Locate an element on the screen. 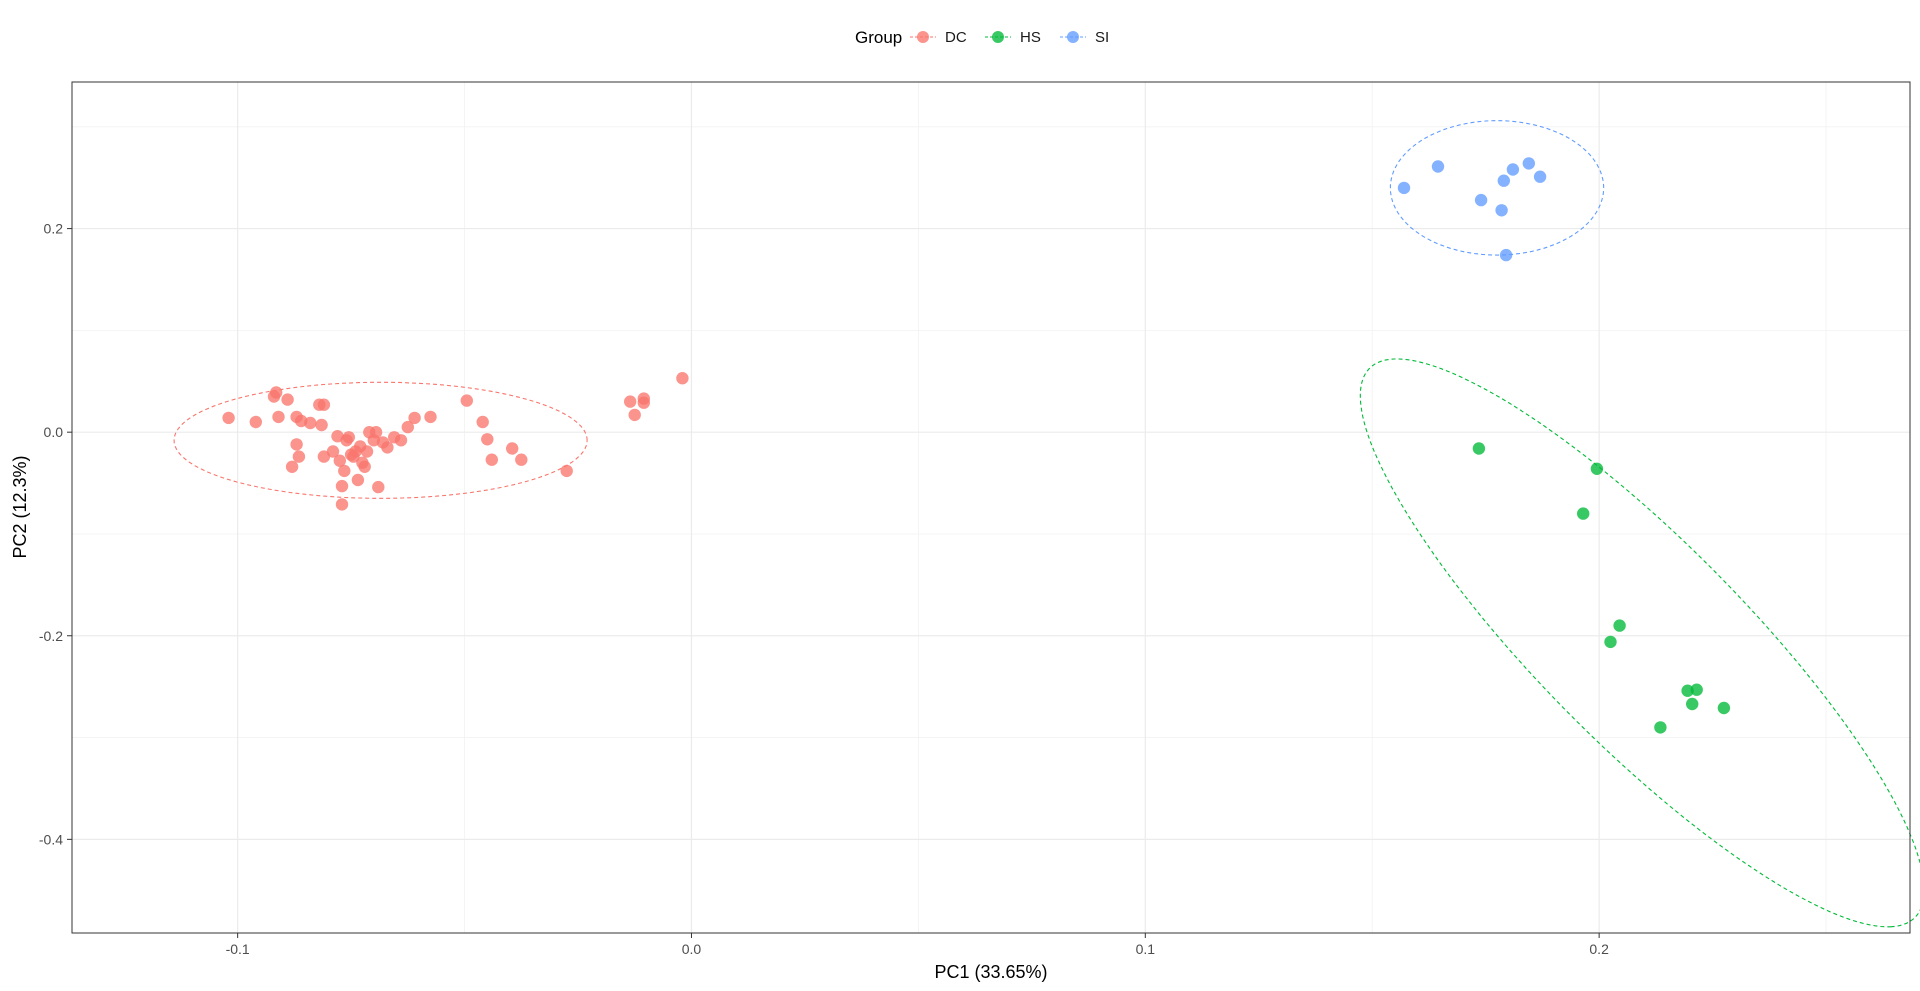  legend-label: HS is located at coordinates (1030, 37).